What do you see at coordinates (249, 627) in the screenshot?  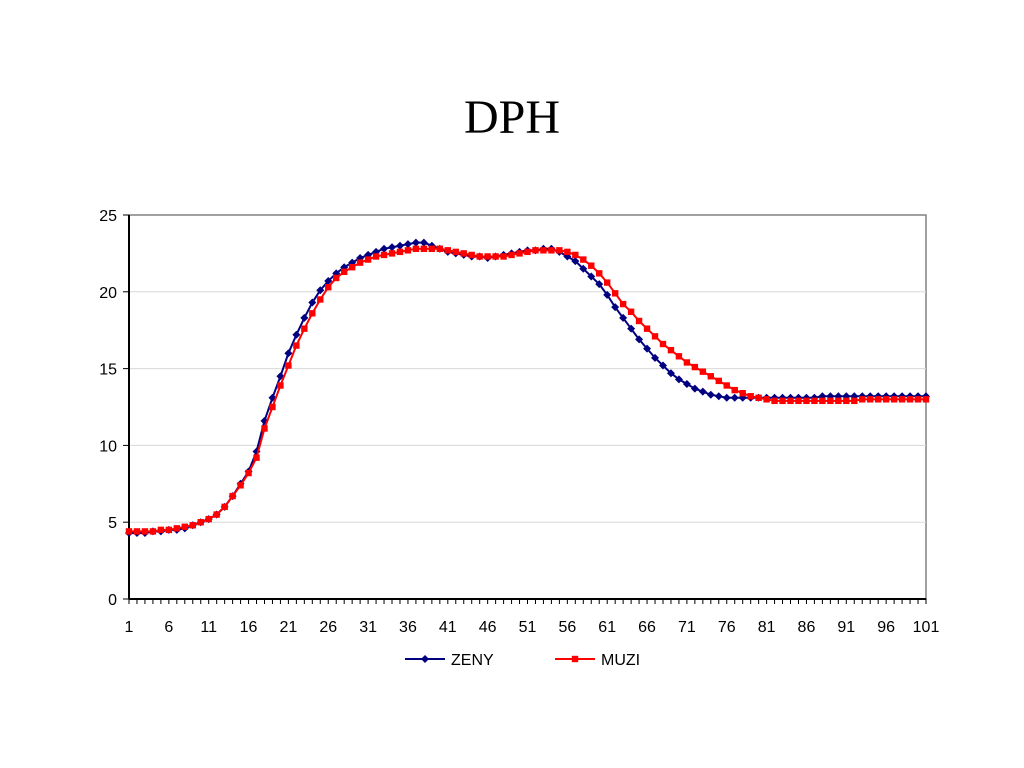 I see `x-tick-label: 16` at bounding box center [249, 627].